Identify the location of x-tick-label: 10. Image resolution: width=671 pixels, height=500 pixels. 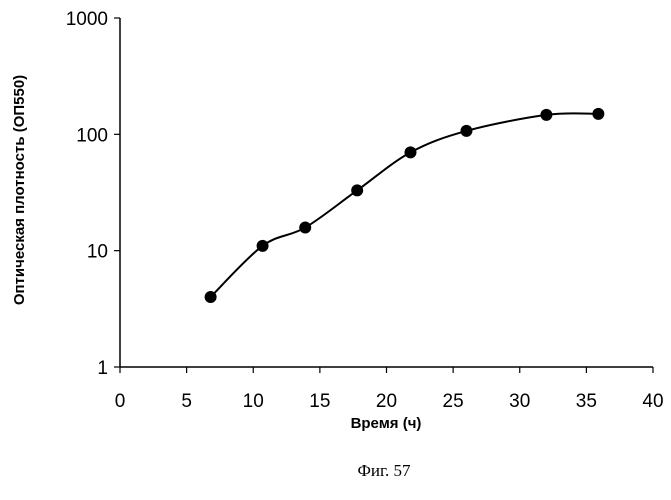
(253, 401).